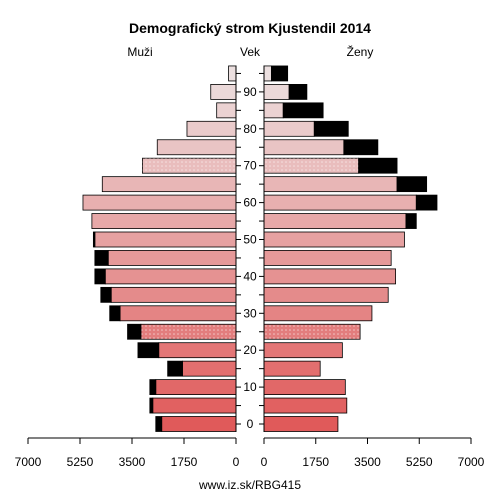 The height and width of the screenshot is (500, 500). What do you see at coordinates (132, 462) in the screenshot?
I see `x-tick-label-left: 3500` at bounding box center [132, 462].